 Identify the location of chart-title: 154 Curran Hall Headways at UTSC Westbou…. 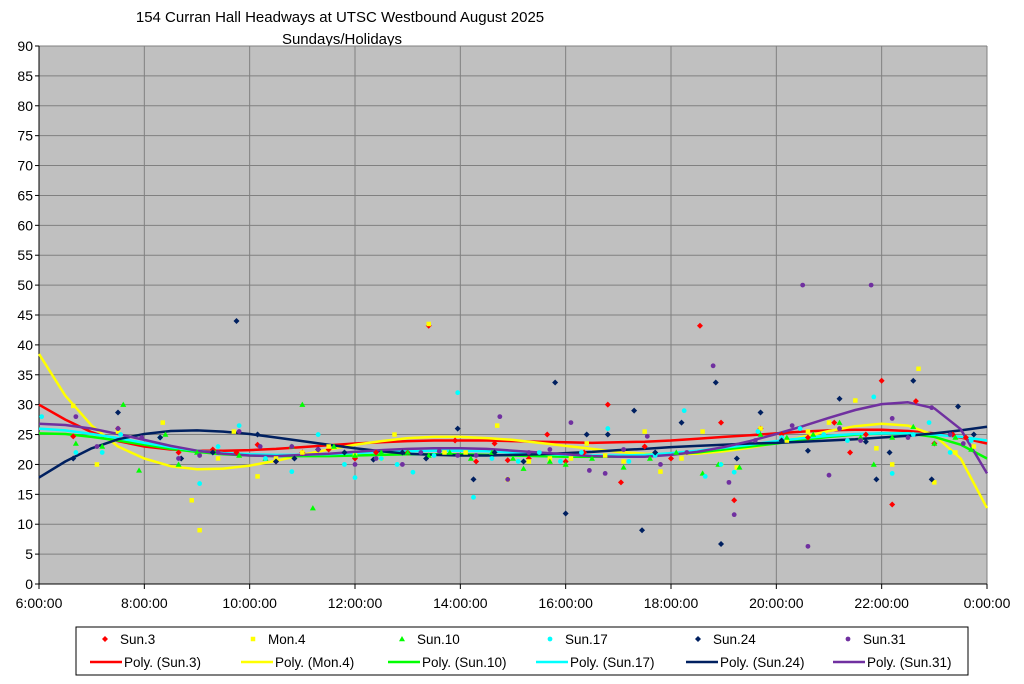
(340, 17).